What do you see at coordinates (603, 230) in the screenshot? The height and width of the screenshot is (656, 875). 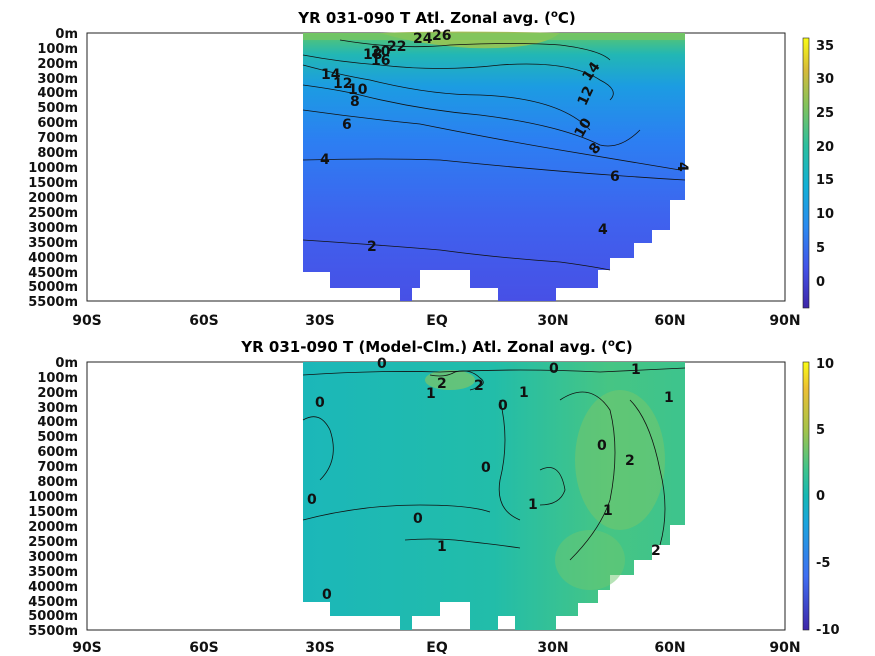 I see `contour-label: 4` at bounding box center [603, 230].